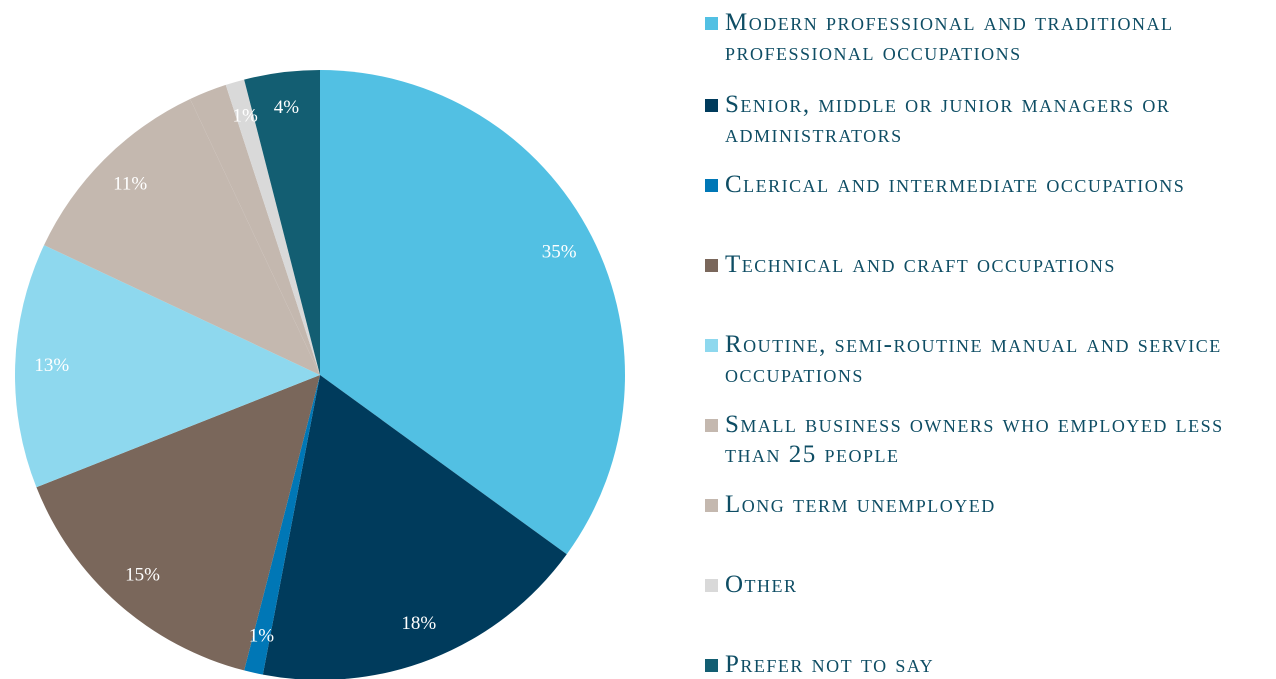 This screenshot has height=679, width=1276. What do you see at coordinates (860, 504) in the screenshot?
I see `legend-label: Long term unemployed` at bounding box center [860, 504].